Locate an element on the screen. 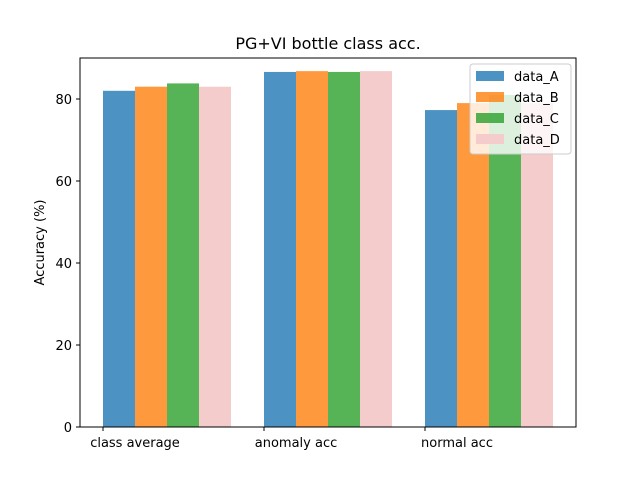 This screenshot has width=640, height=480. legend-label-data_B: data_B is located at coordinates (536, 98).